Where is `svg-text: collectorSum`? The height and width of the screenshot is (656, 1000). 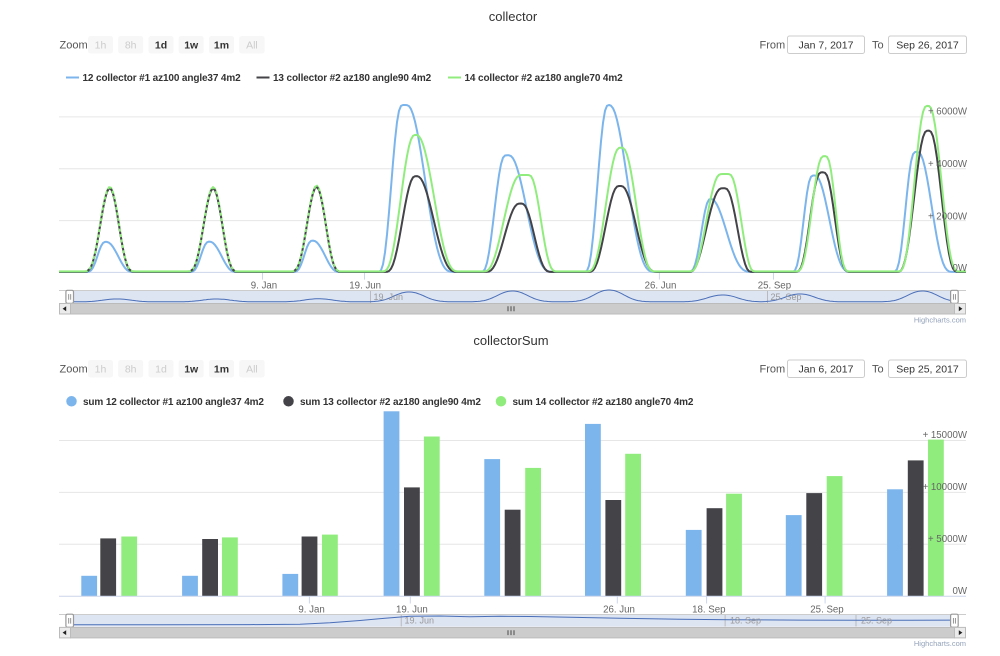
svg-text: collectorSum is located at coordinates (510, 340).